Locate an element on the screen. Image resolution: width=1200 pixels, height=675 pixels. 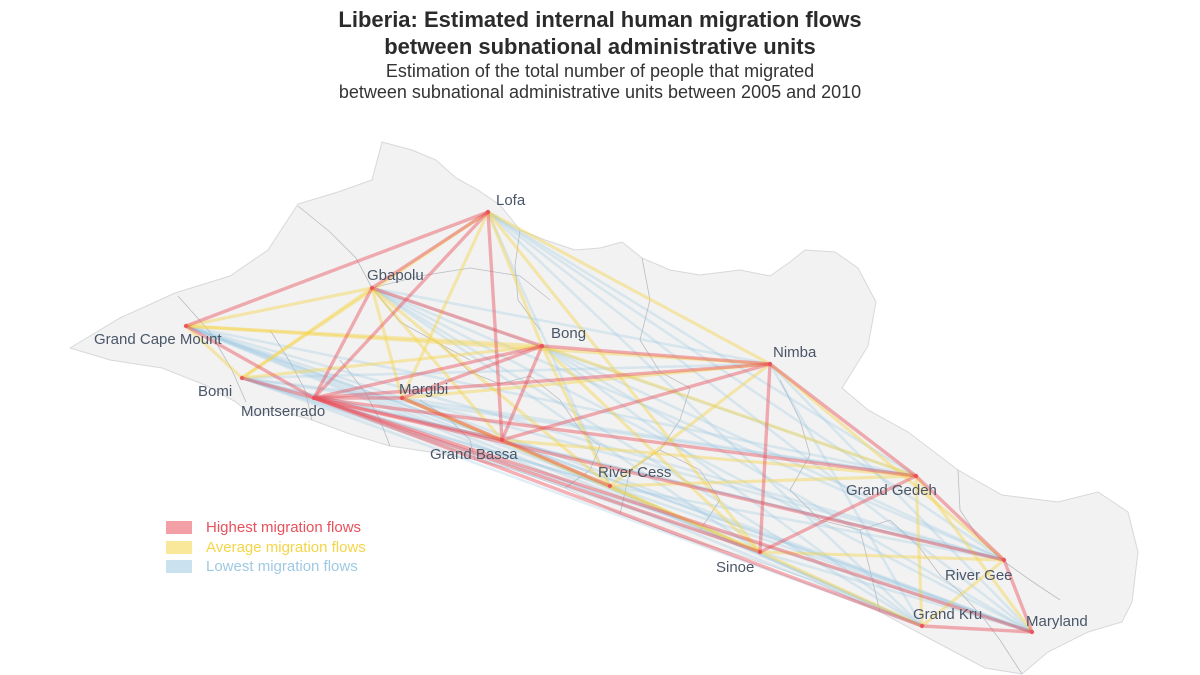
border-lofa-bong is located at coordinates (527, 280).